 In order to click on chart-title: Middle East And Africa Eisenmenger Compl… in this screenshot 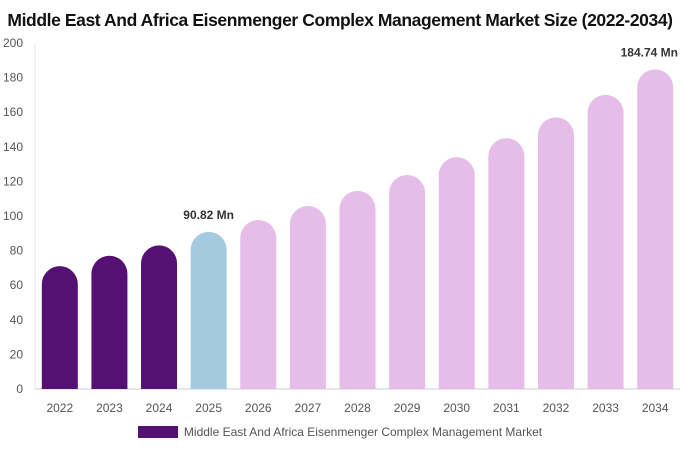, I will do `click(340, 20)`.